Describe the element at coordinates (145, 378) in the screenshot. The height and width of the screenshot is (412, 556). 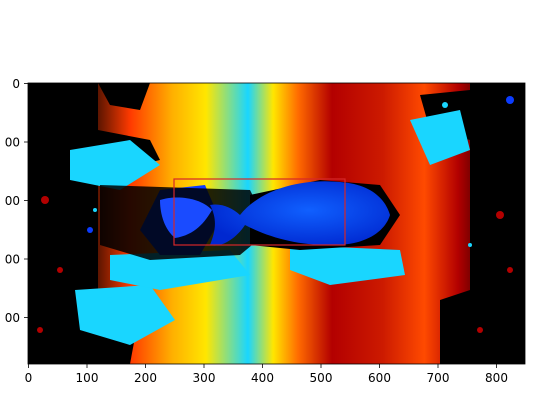
I see `x-tick-label: 200` at that location.